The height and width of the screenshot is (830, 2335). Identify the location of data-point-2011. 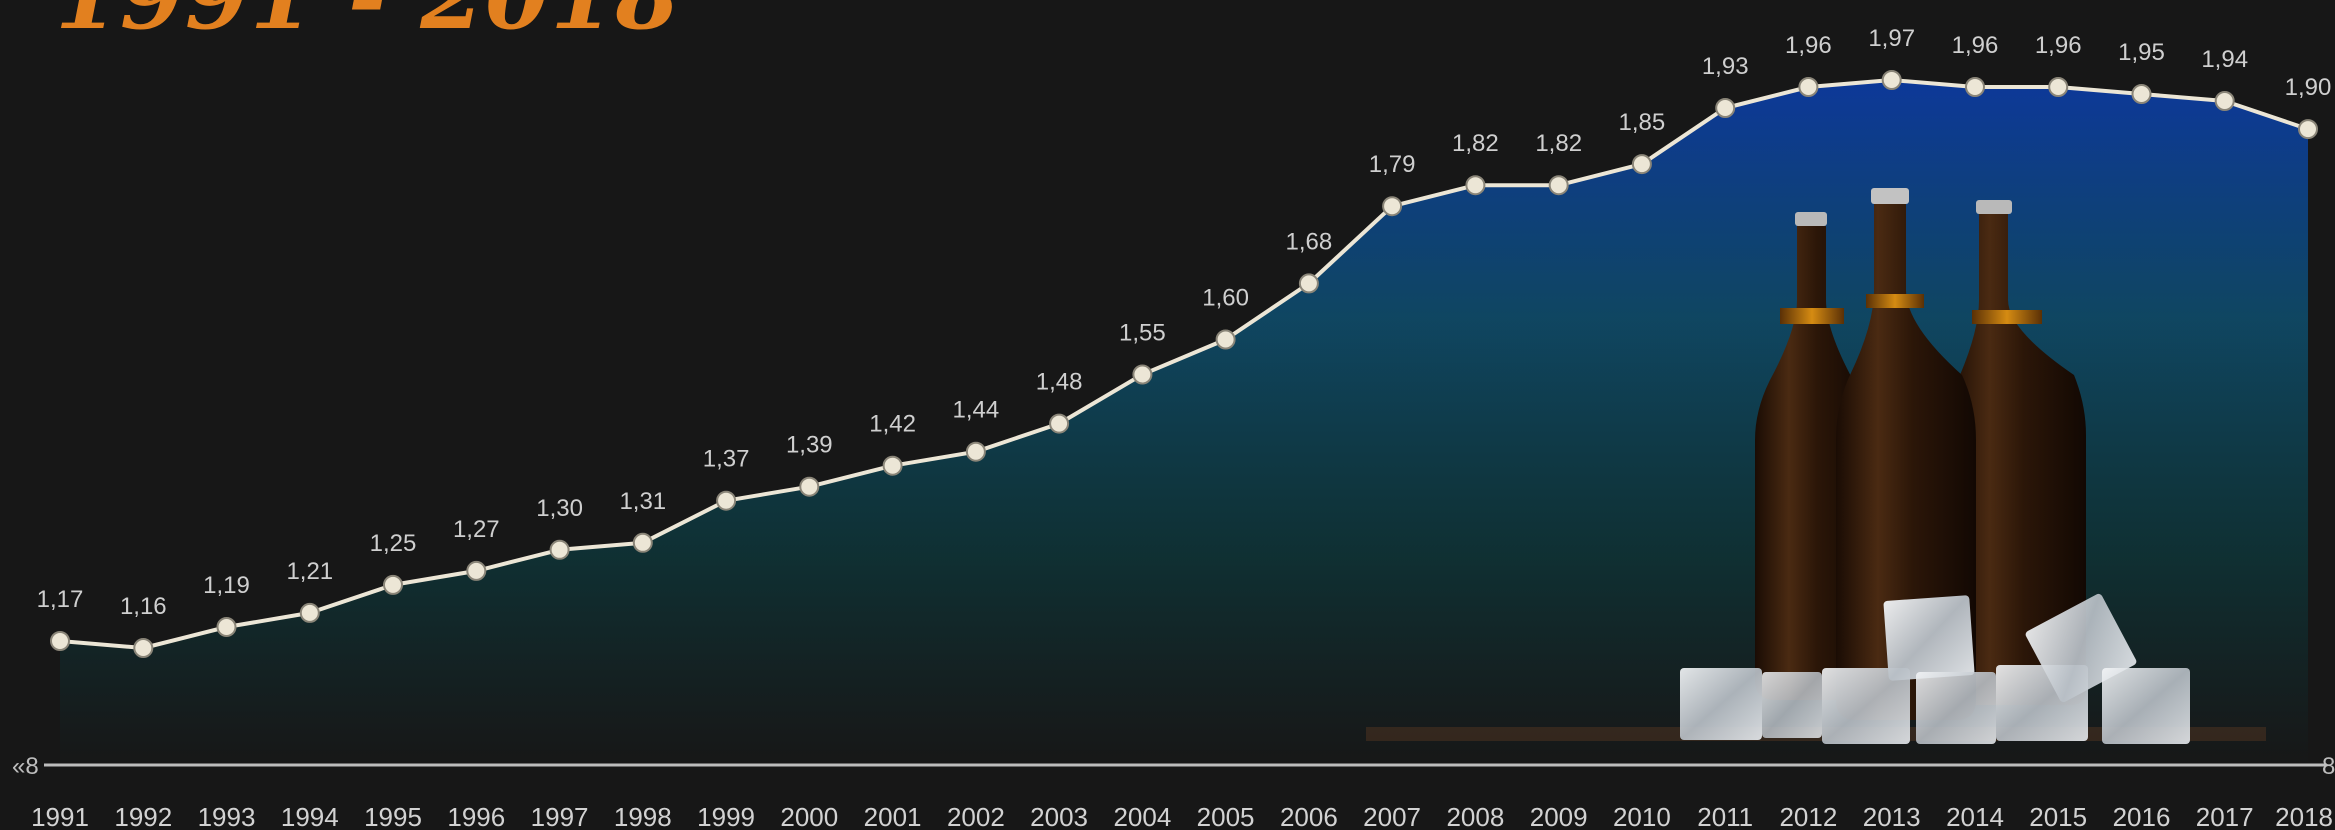
(1725, 108).